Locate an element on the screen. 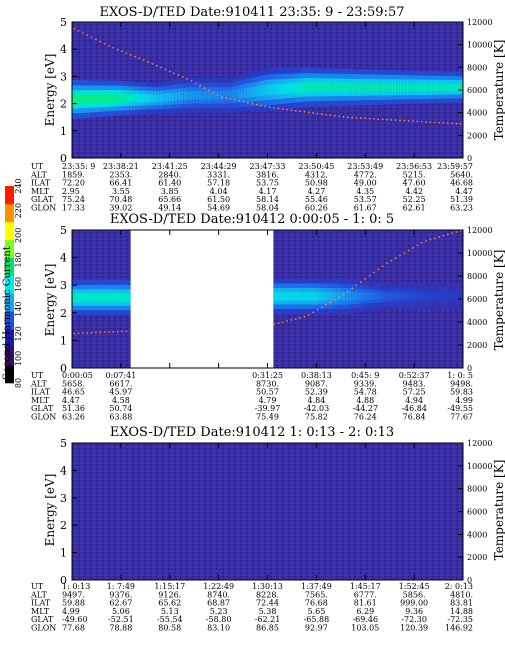 Image resolution: width=505 pixels, height=649 pixels. orbit-value: 60.26 is located at coordinates (316, 208).